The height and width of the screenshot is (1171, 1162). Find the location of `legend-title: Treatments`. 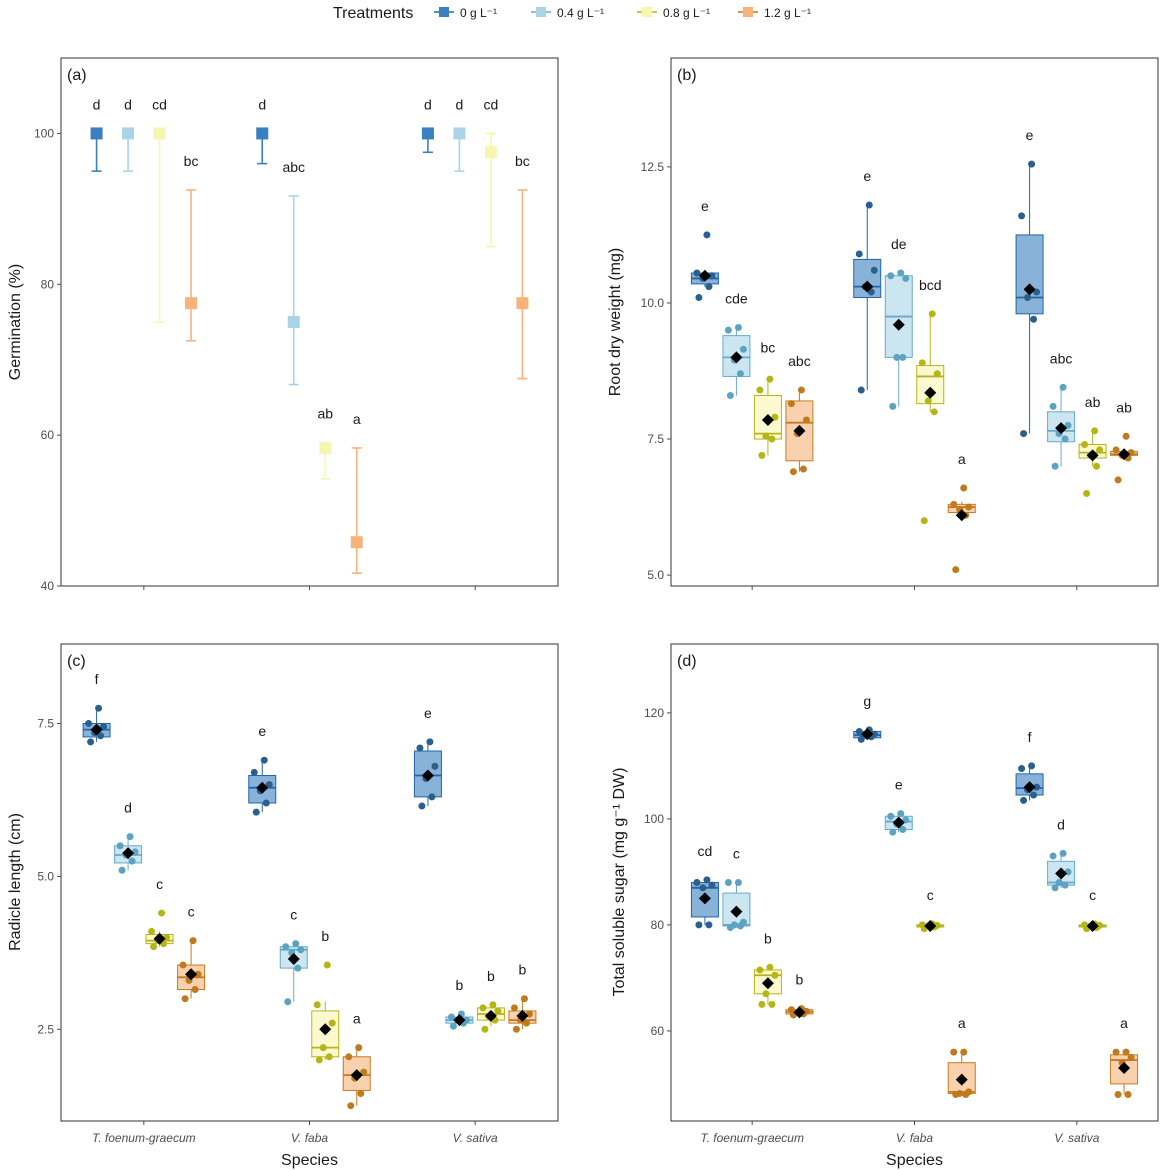

legend-title: Treatments is located at coordinates (373, 13).